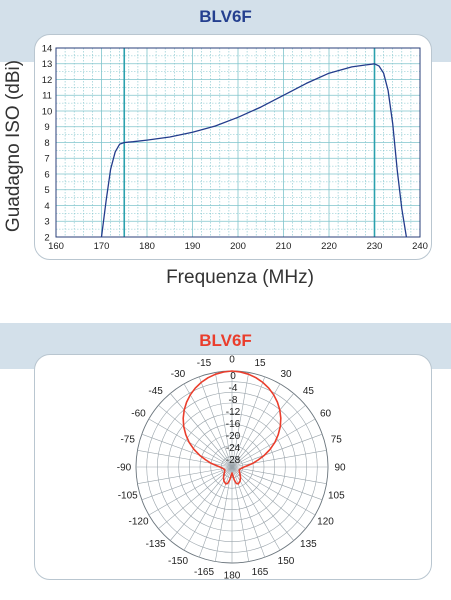 This screenshot has height=600, width=451. Describe the element at coordinates (233, 436) in the screenshot. I see `radial-label: -20` at that location.